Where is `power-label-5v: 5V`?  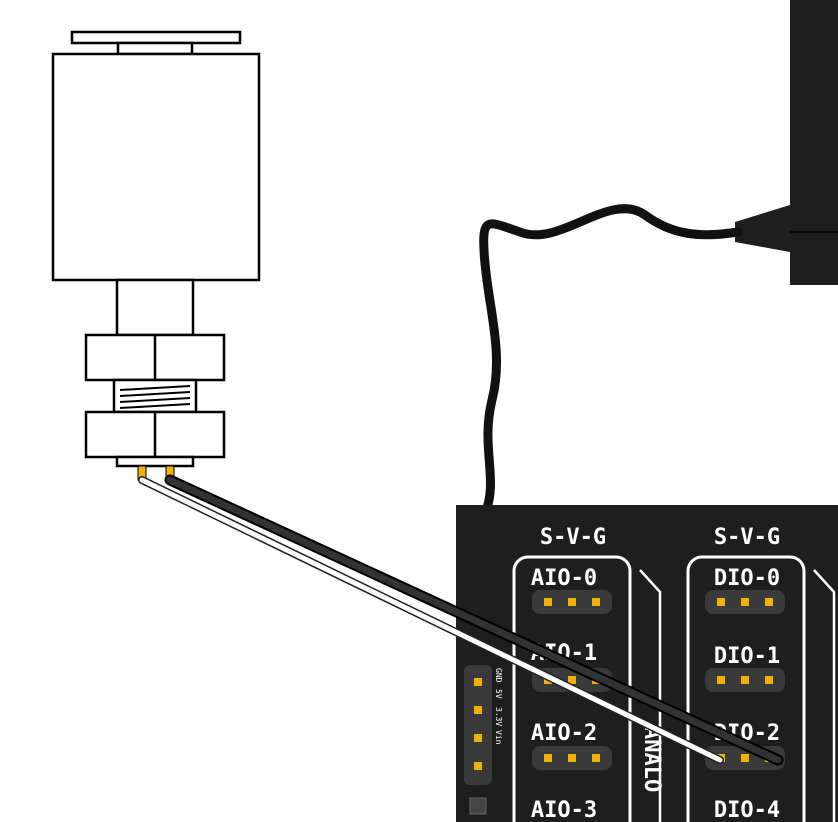 power-label-5v: 5V is located at coordinates (498, 694).